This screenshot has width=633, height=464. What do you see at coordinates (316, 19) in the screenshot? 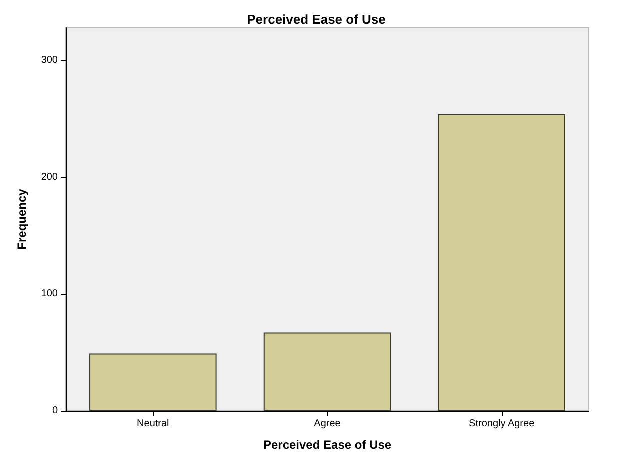
I see `chart-title: Perceived Ease of Use` at bounding box center [316, 19].